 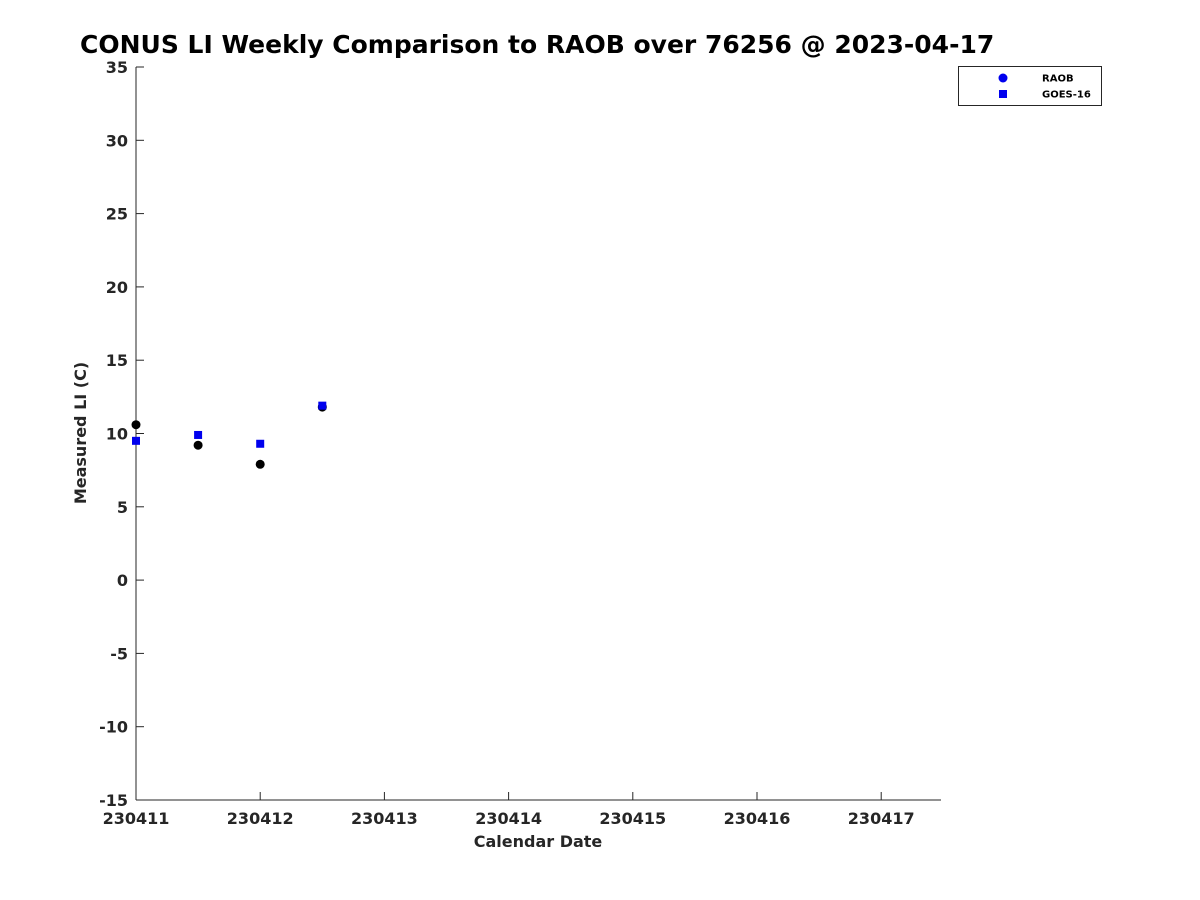 I want to click on y-tick-label: 35, so click(x=117, y=67).